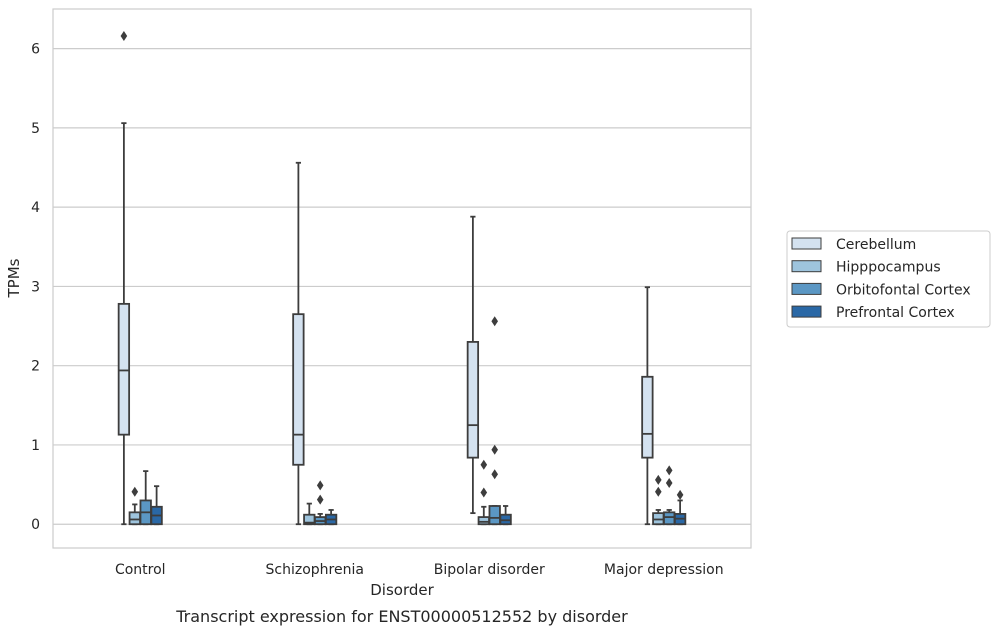 The height and width of the screenshot is (634, 999). I want to click on y-axis-title: TPMs, so click(14, 278).